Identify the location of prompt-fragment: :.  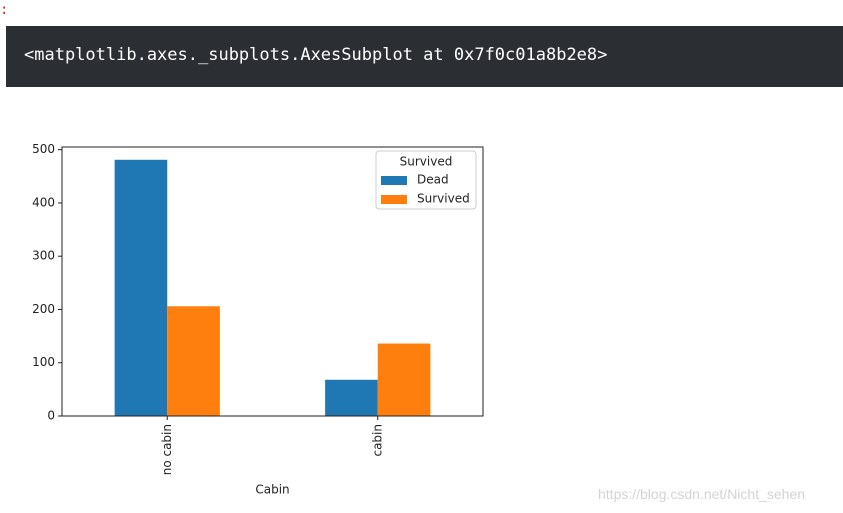
(4, 10).